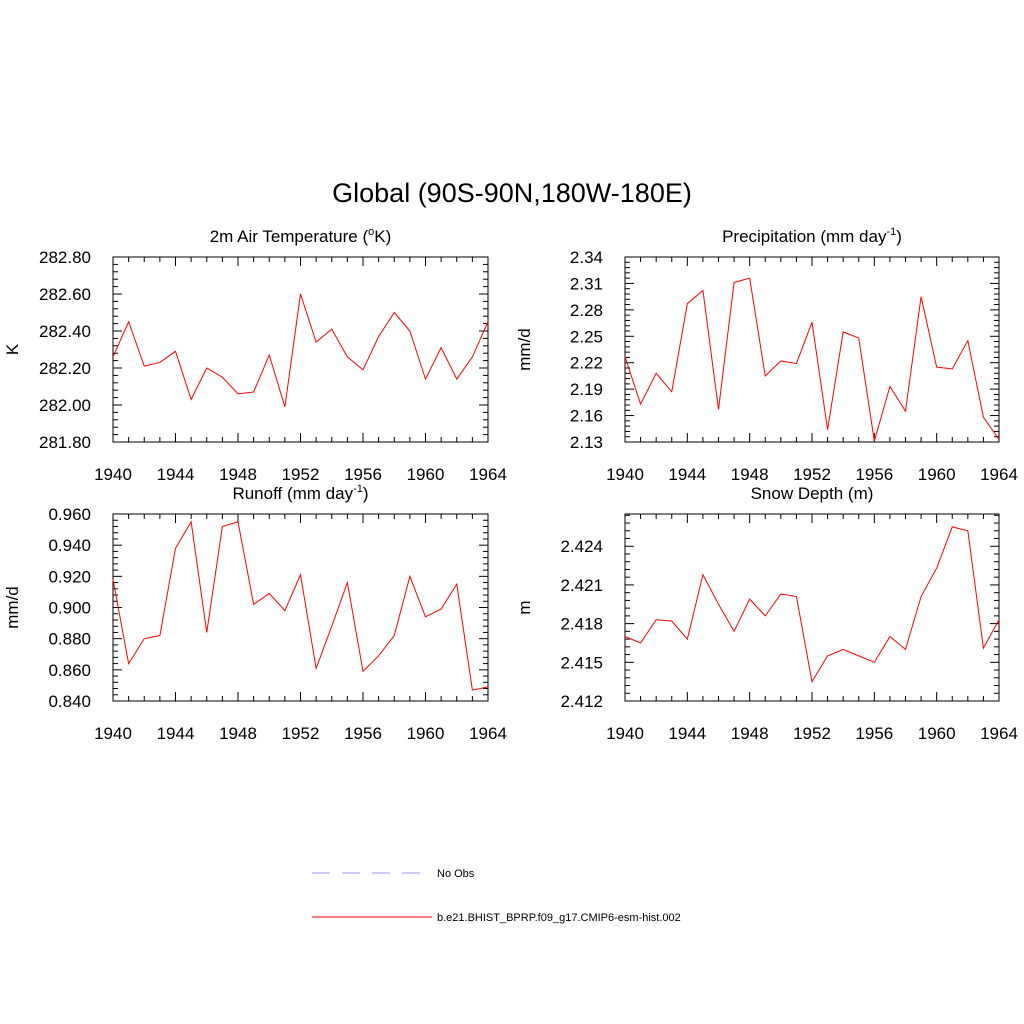 The width and height of the screenshot is (1024, 1024). Describe the element at coordinates (524, 349) in the screenshot. I see `precipitation-ylabel: mm/d` at that location.